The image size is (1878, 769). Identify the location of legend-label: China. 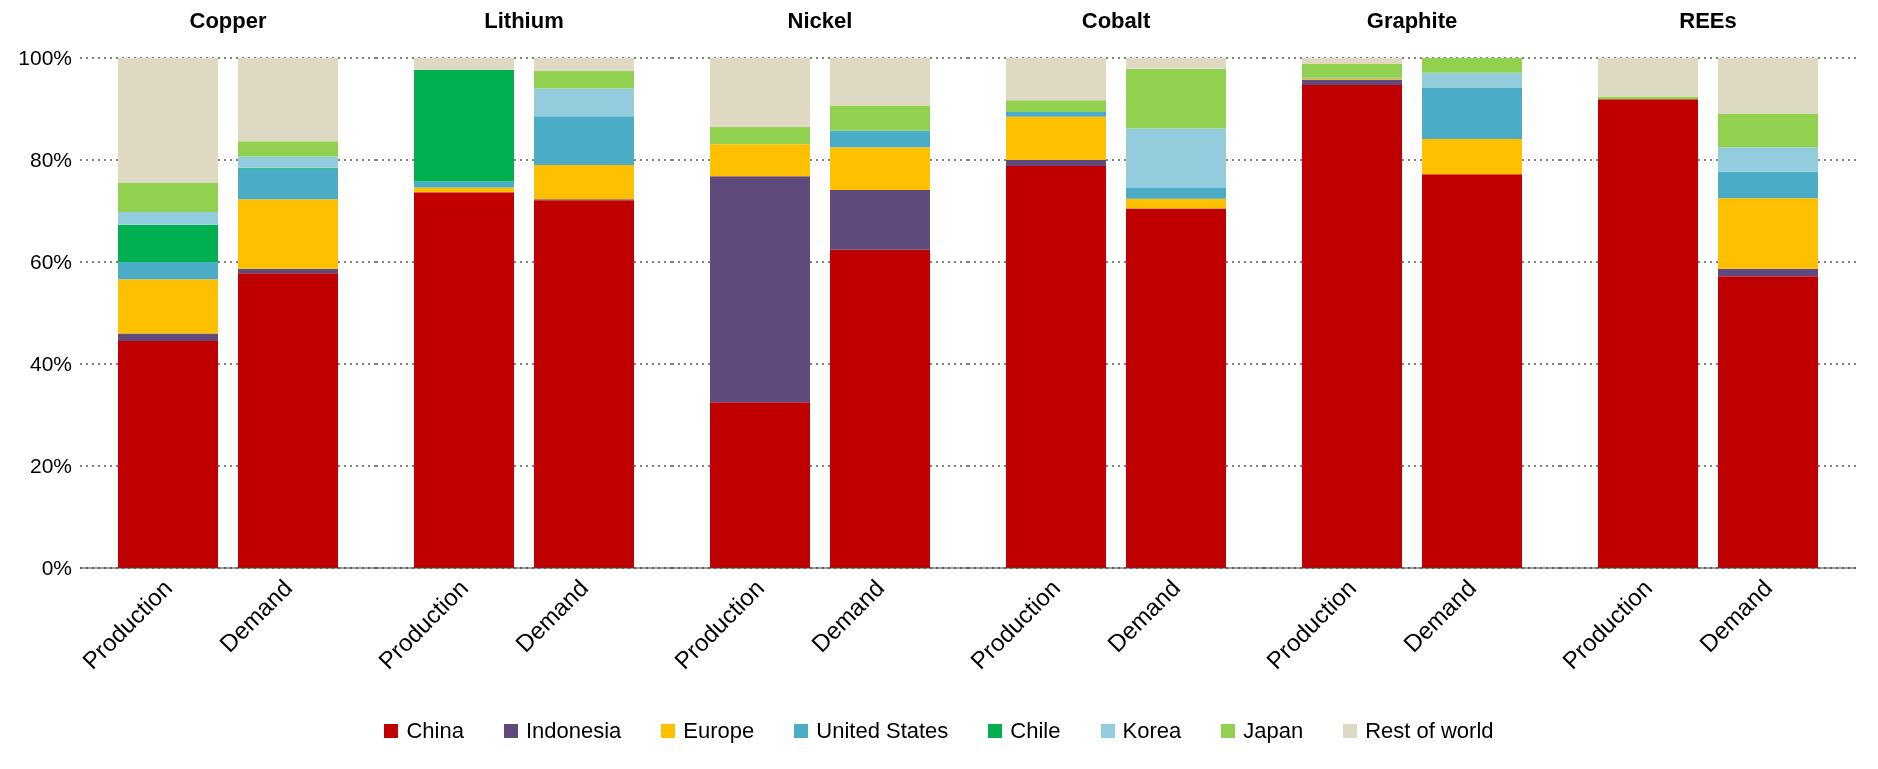
(435, 731).